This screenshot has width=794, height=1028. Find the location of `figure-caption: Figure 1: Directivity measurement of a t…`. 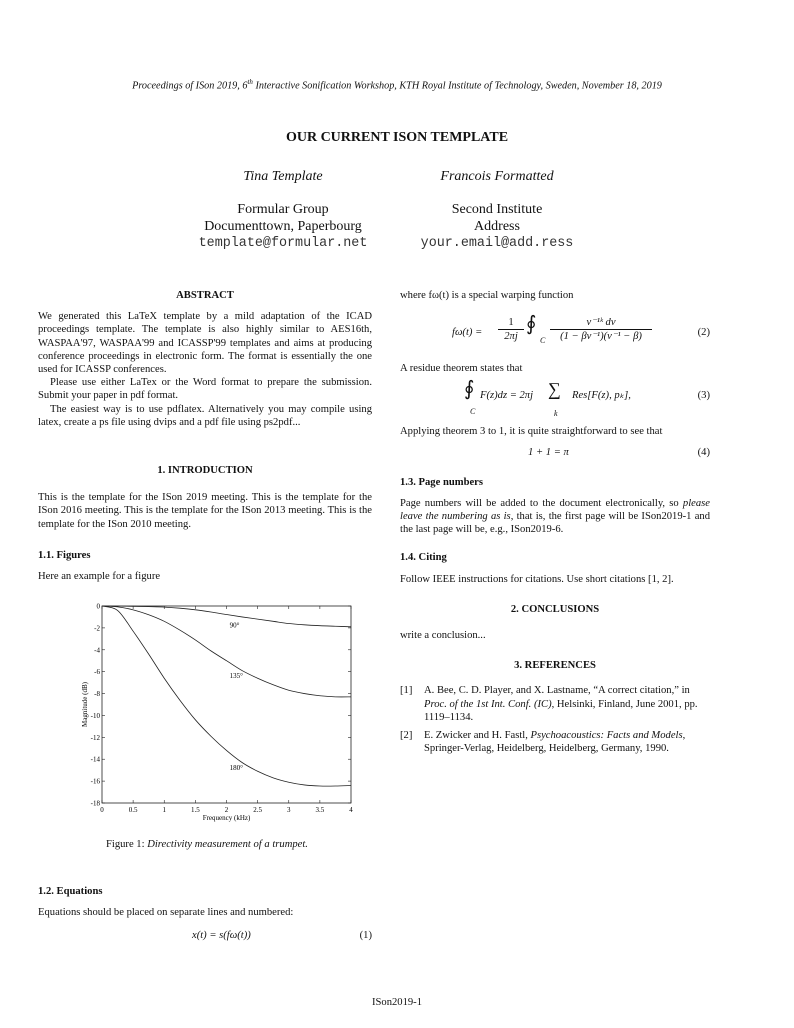

figure-caption: Figure 1: Directivity measurement of a t… is located at coordinates (207, 844).